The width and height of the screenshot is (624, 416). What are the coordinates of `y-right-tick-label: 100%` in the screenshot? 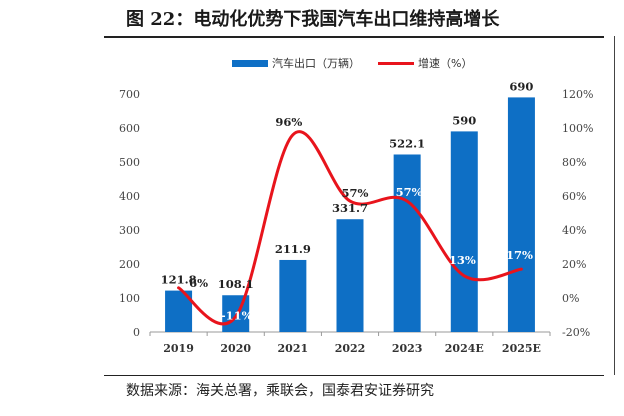 It's located at (577, 128).